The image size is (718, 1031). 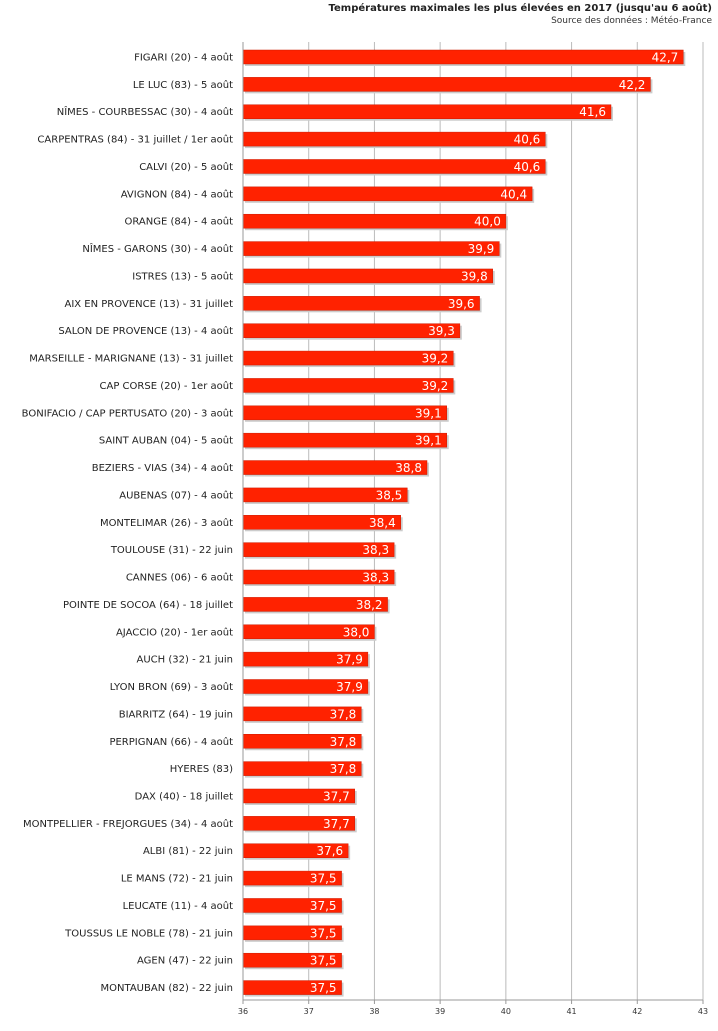 I want to click on data-label: 39,9, so click(x=481, y=249).